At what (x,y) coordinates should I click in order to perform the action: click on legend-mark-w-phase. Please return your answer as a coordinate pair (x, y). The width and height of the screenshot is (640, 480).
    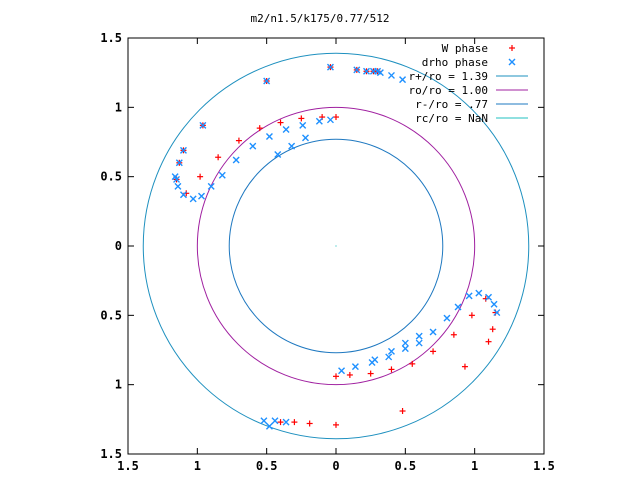
    Looking at the image, I should click on (512, 48).